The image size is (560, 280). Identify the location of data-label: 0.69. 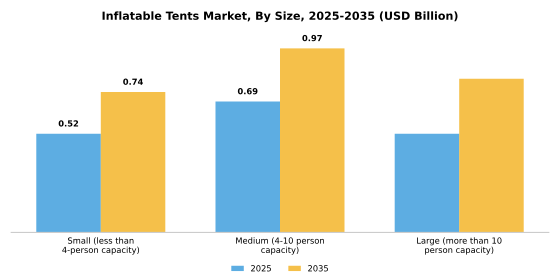
(248, 91).